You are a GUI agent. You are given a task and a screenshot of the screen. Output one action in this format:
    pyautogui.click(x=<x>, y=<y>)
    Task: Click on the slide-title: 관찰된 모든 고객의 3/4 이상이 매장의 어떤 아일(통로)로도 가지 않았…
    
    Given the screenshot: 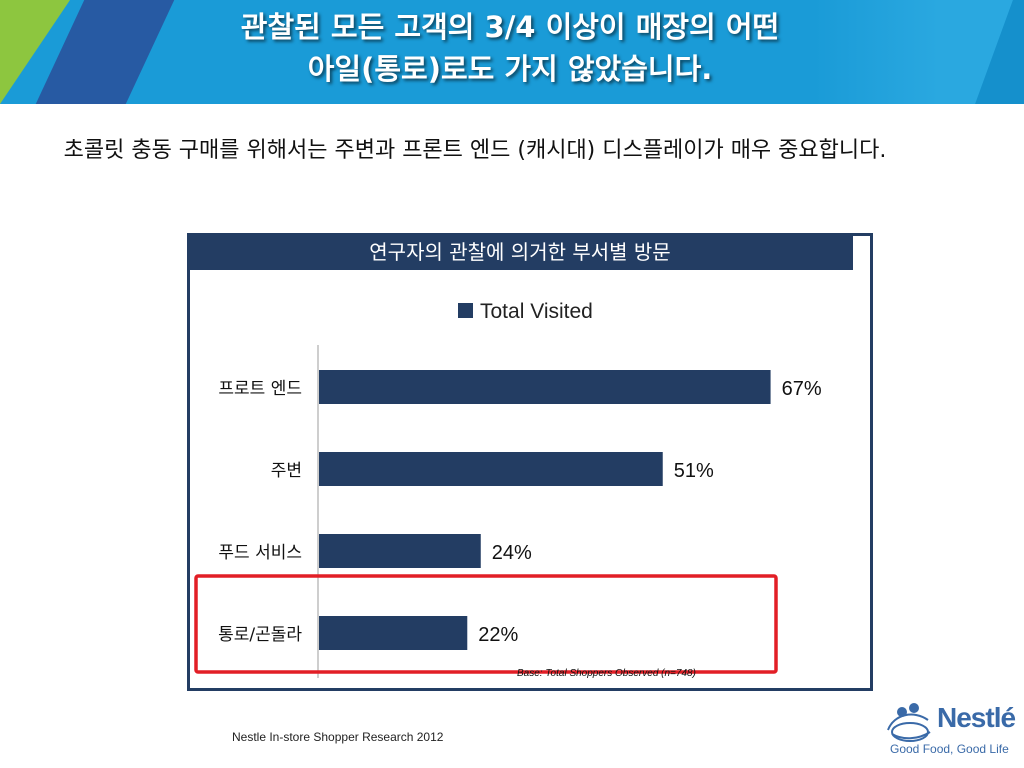 What is the action you would take?
    pyautogui.click(x=510, y=48)
    